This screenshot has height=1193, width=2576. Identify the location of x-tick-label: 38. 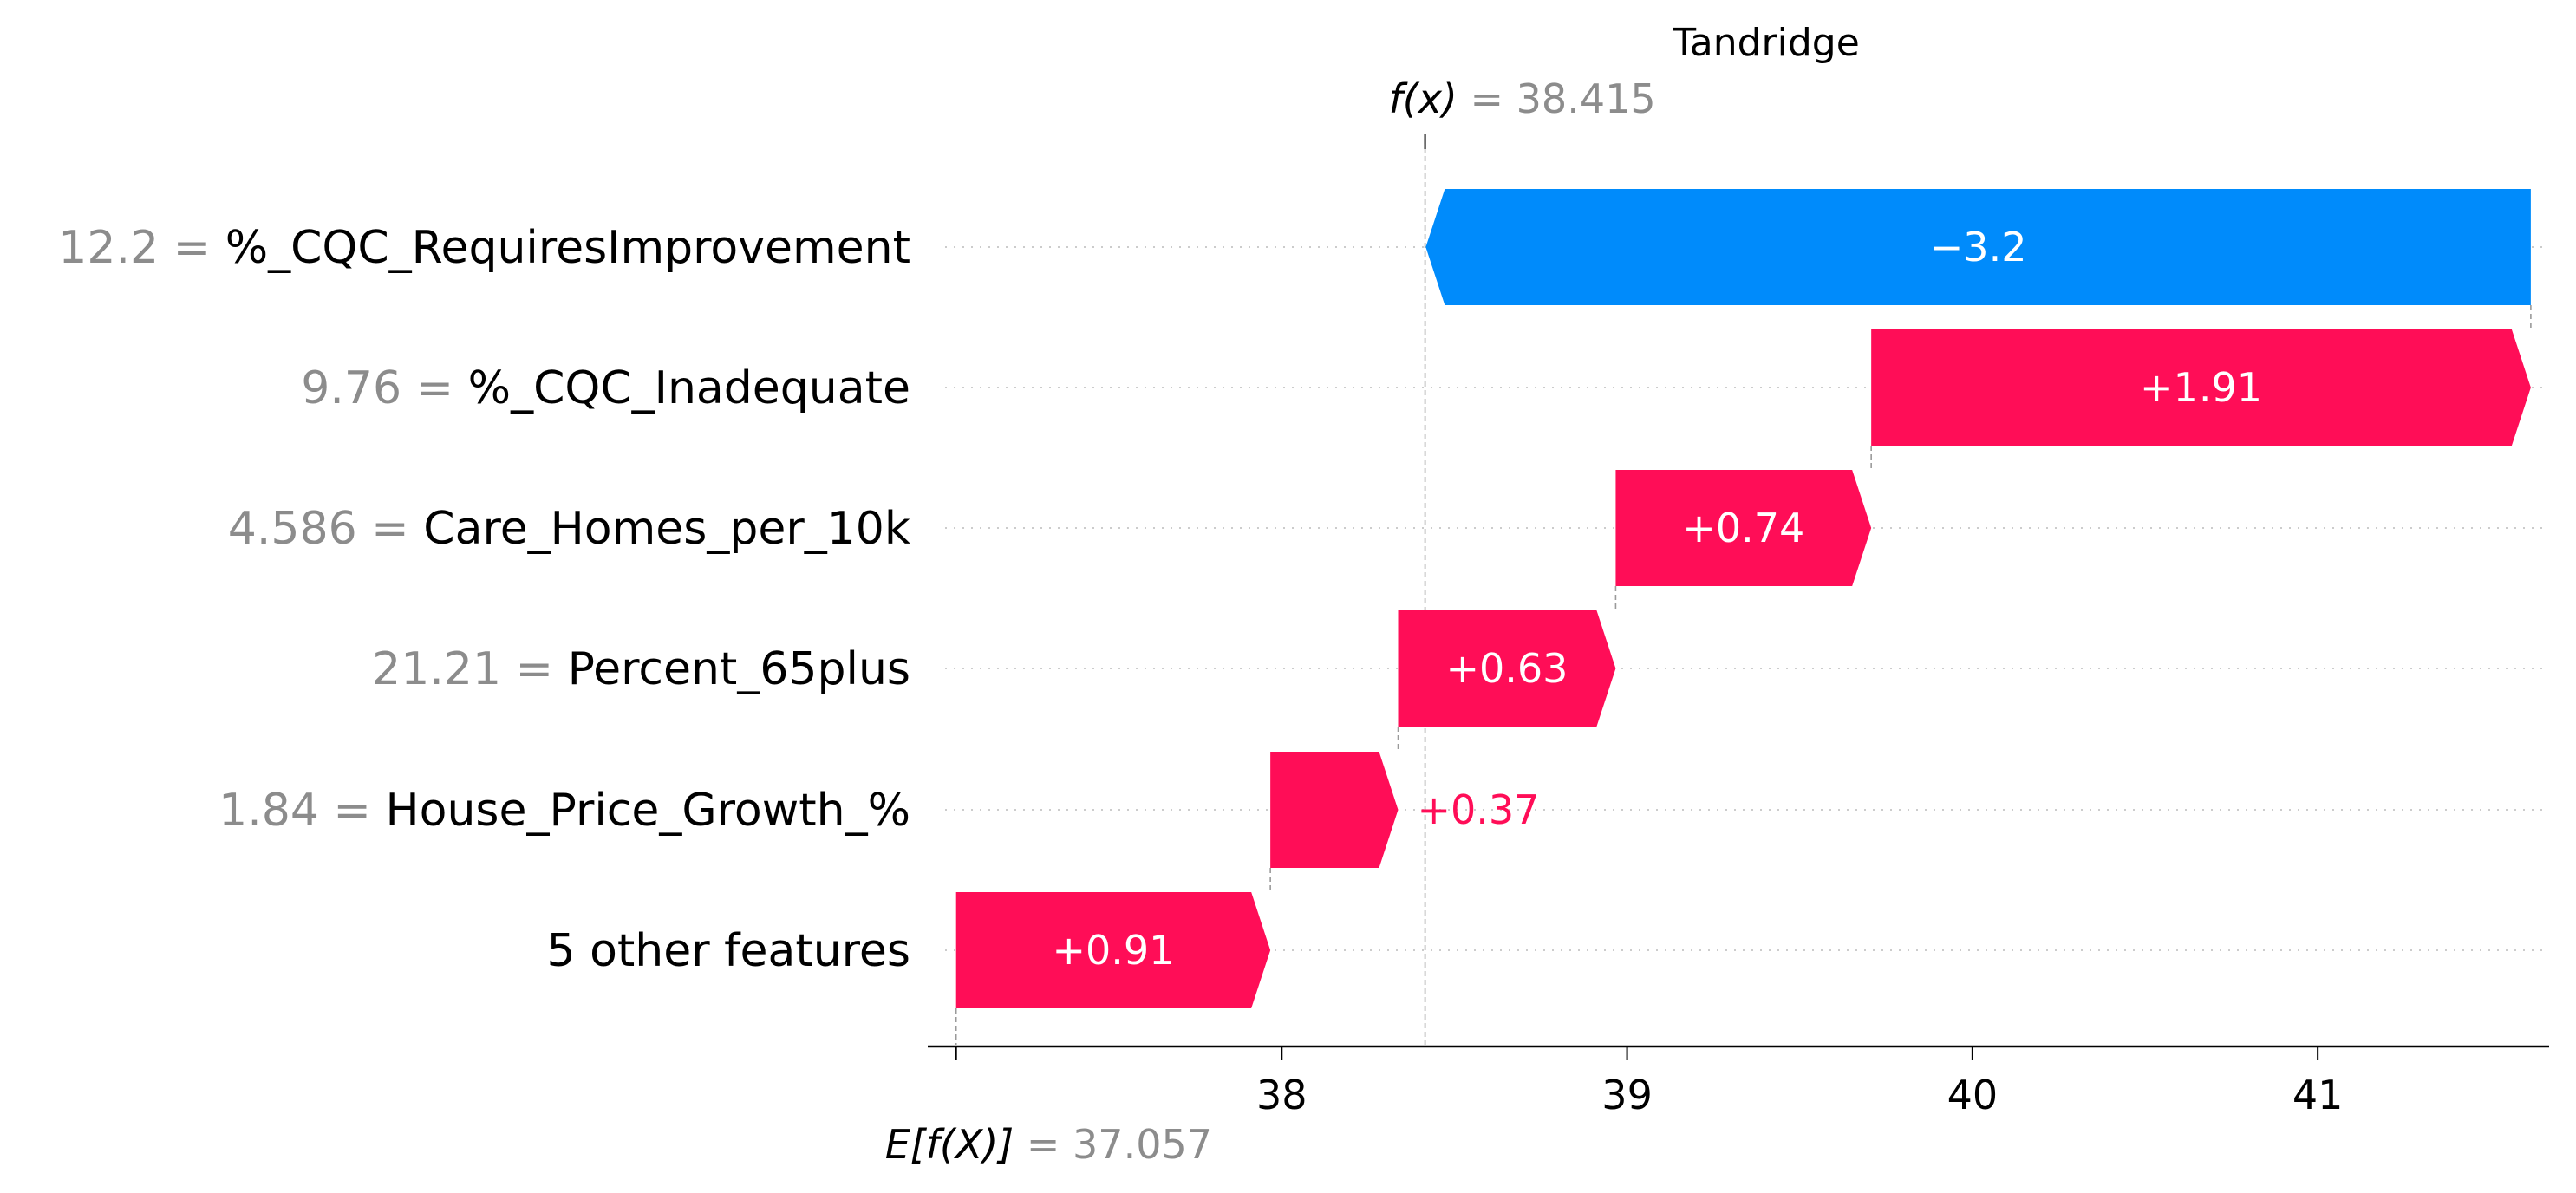
(1282, 1095).